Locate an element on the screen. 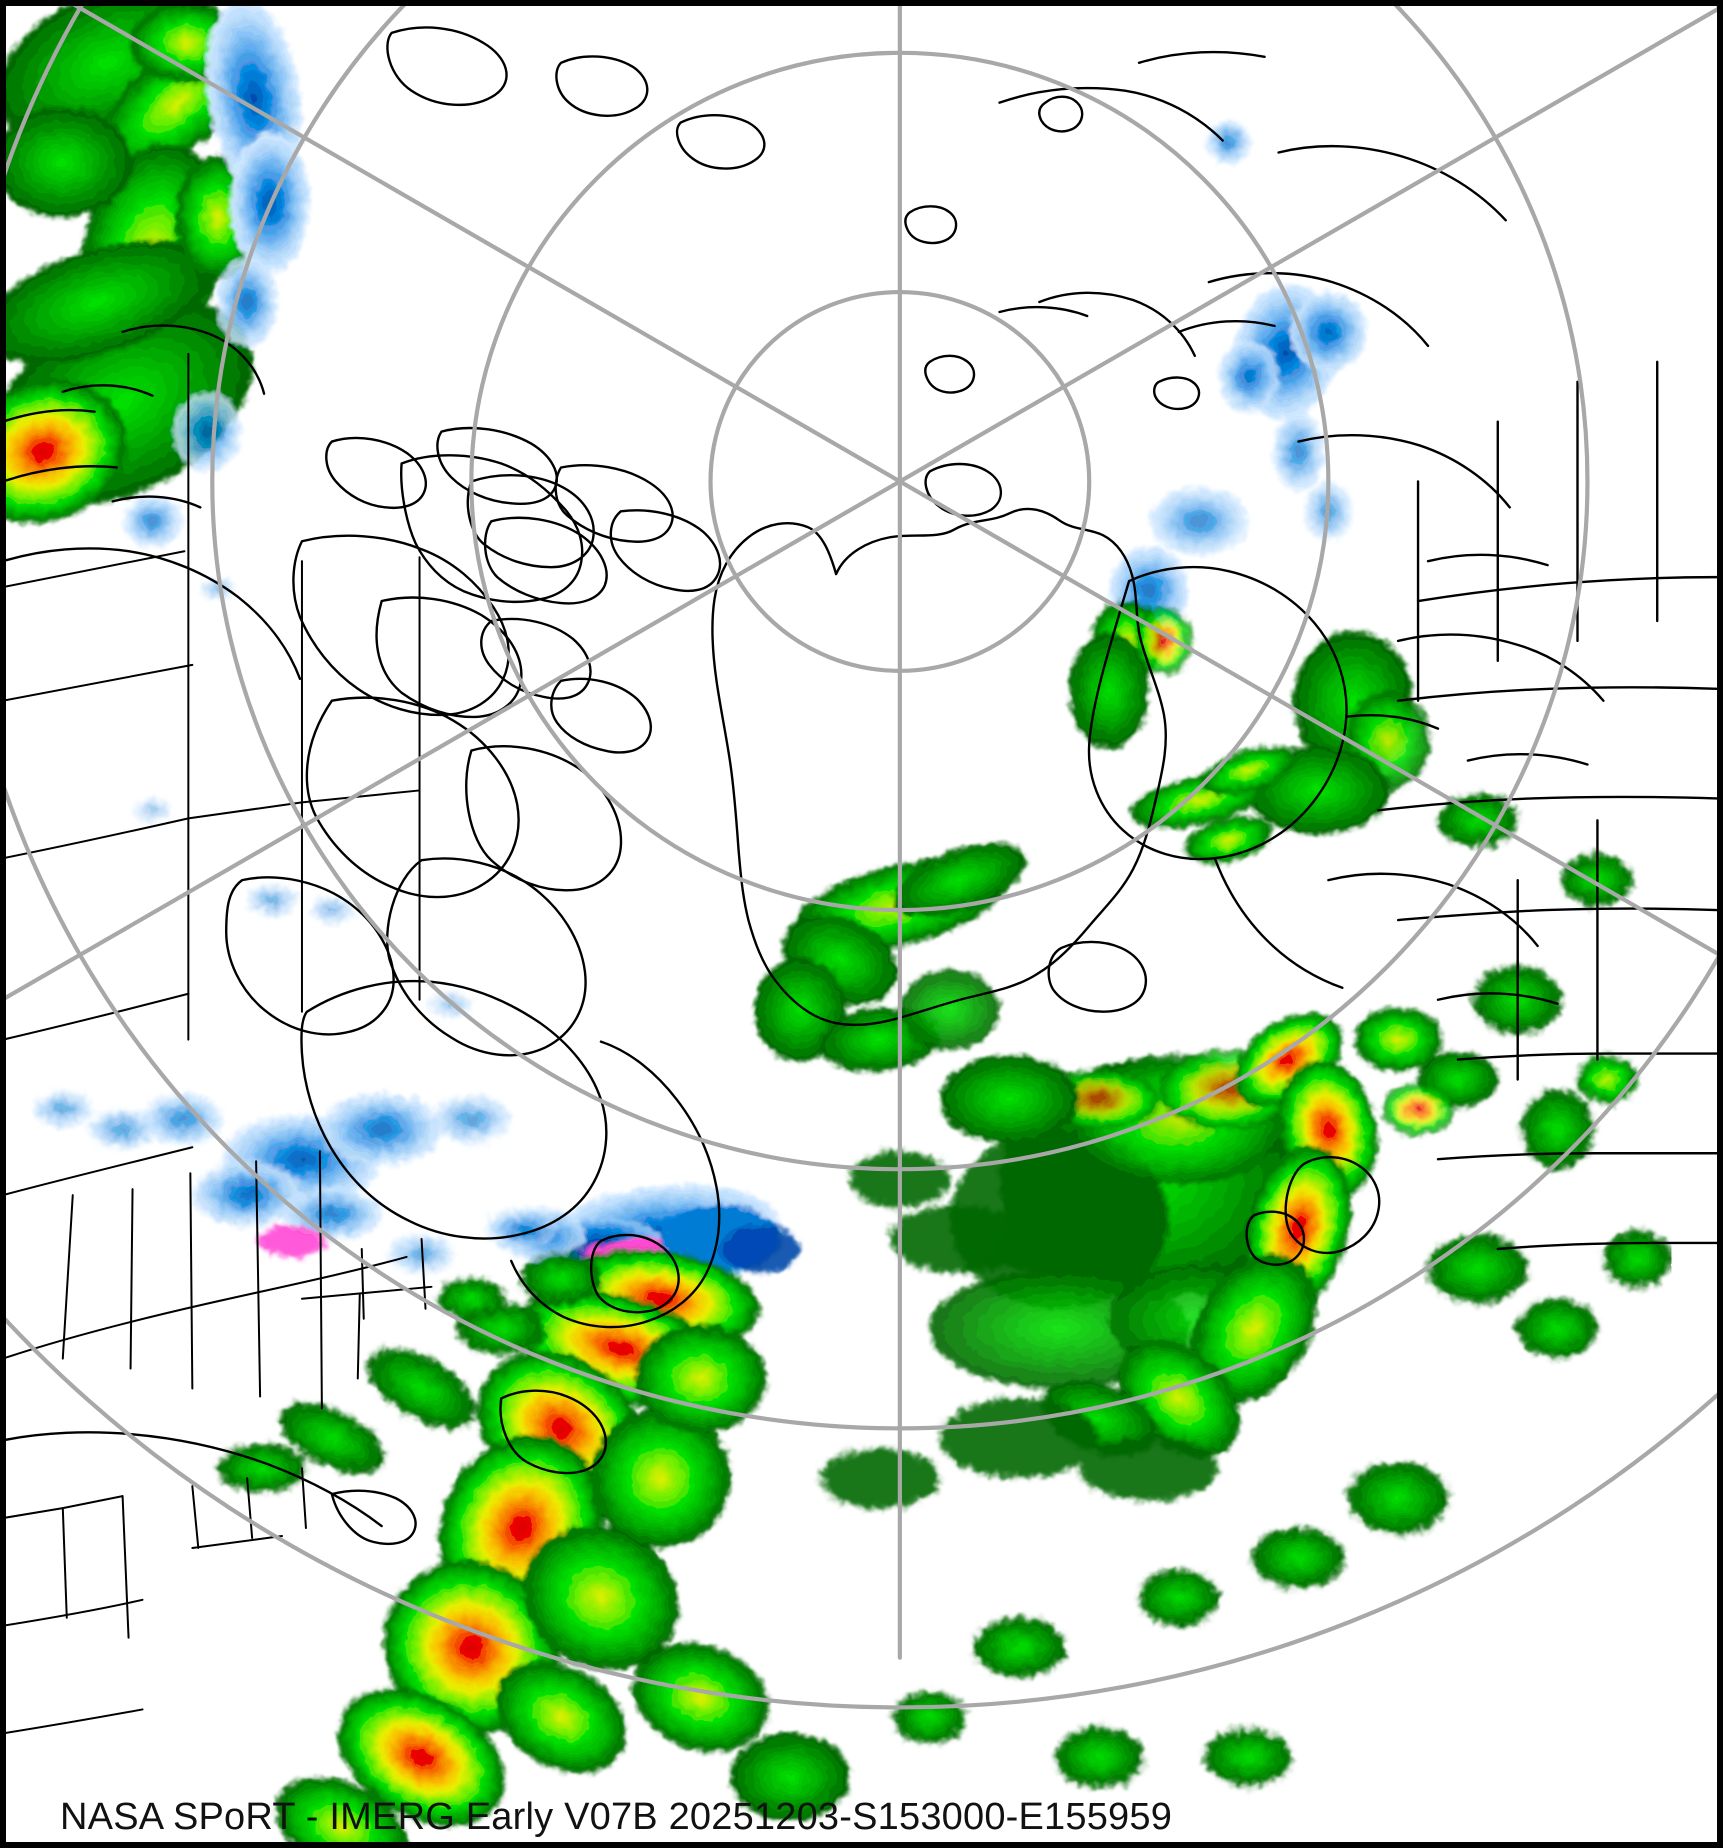 The image size is (1723, 1848). coastline-scandinavia is located at coordinates (1263, 777).